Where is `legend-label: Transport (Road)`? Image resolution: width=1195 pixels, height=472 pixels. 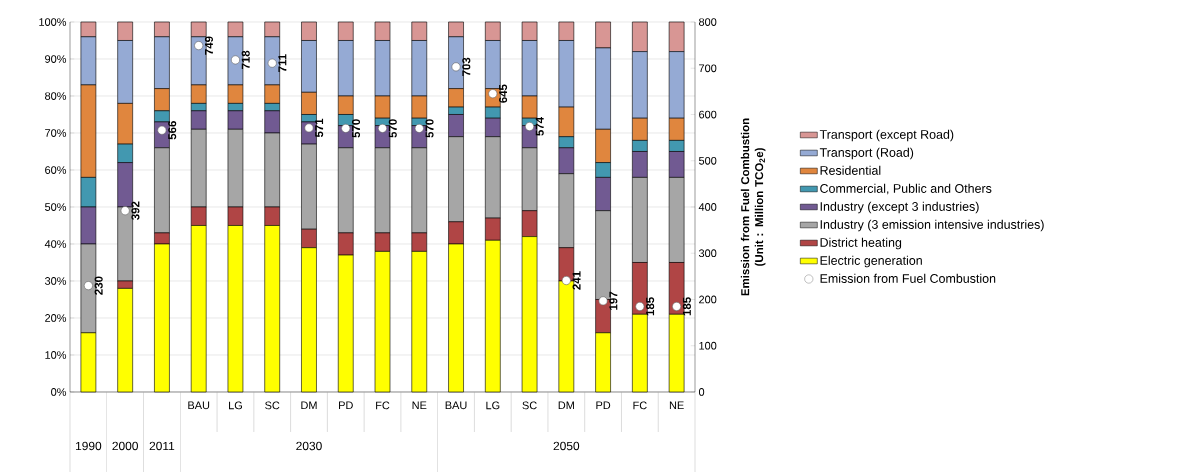 legend-label: Transport (Road) is located at coordinates (866, 153).